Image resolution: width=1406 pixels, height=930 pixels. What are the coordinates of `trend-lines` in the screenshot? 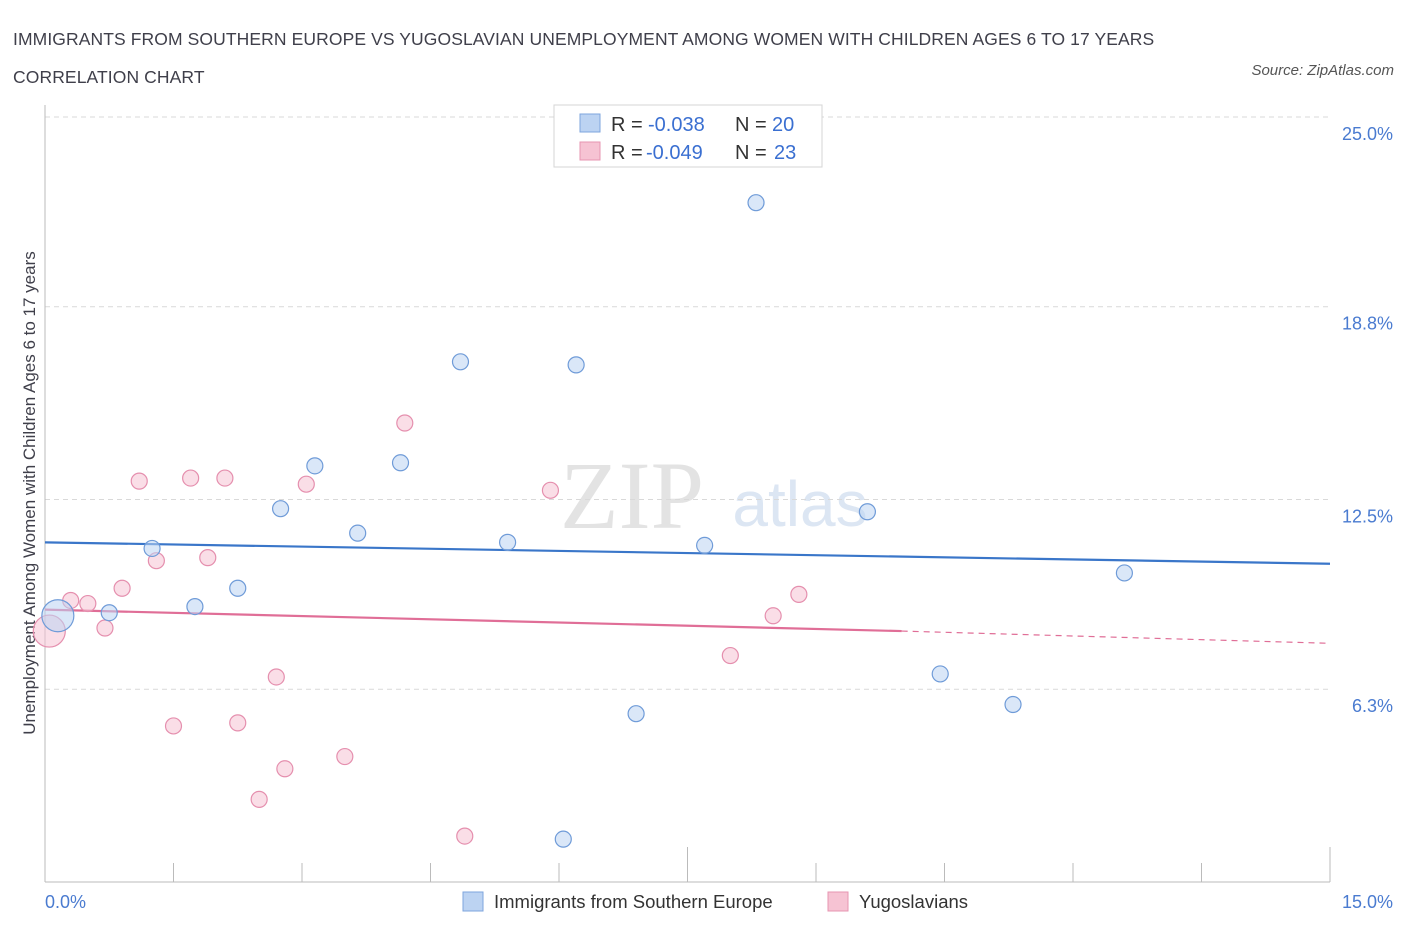 It's located at (687, 592).